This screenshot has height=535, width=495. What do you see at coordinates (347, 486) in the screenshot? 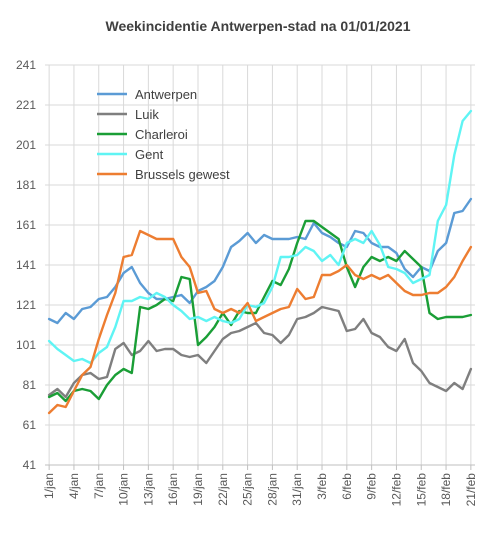
I see `x-tick-label: 6/feb` at bounding box center [347, 486].